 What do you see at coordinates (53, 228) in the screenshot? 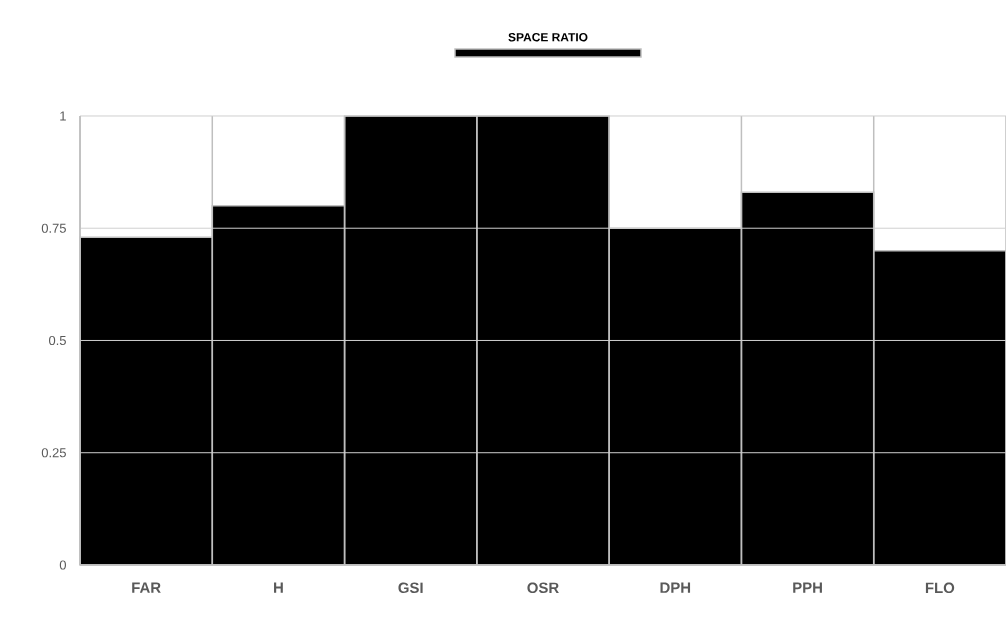
I see `y-tick-label: 0.75` at bounding box center [53, 228].